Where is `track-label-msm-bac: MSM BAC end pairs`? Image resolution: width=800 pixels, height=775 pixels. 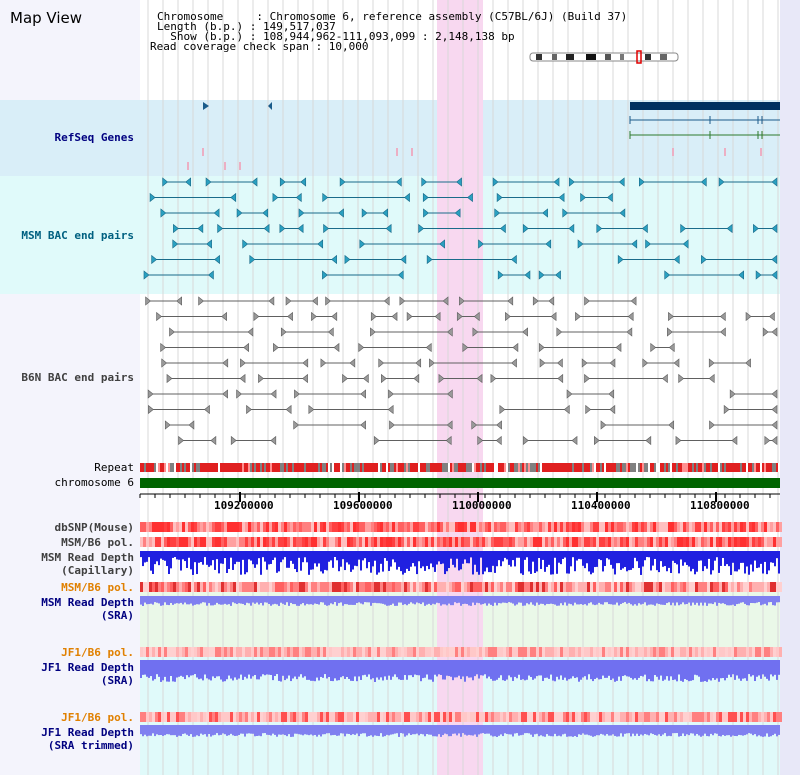
track-label-msm-bac: MSM BAC end pairs is located at coordinates (77, 235).